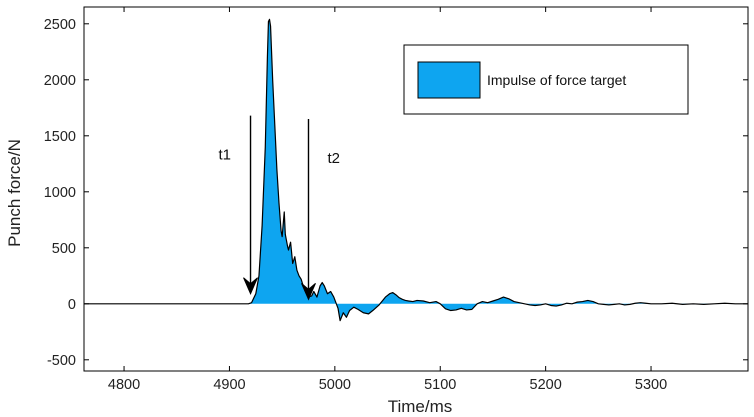  I want to click on y-tick-label: 1000, so click(60, 193).